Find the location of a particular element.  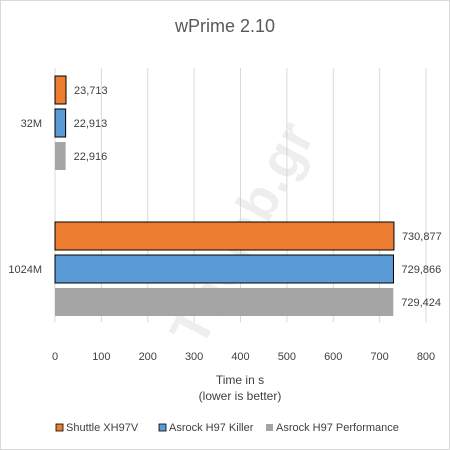

x-tick-label: 400 is located at coordinates (240, 357).